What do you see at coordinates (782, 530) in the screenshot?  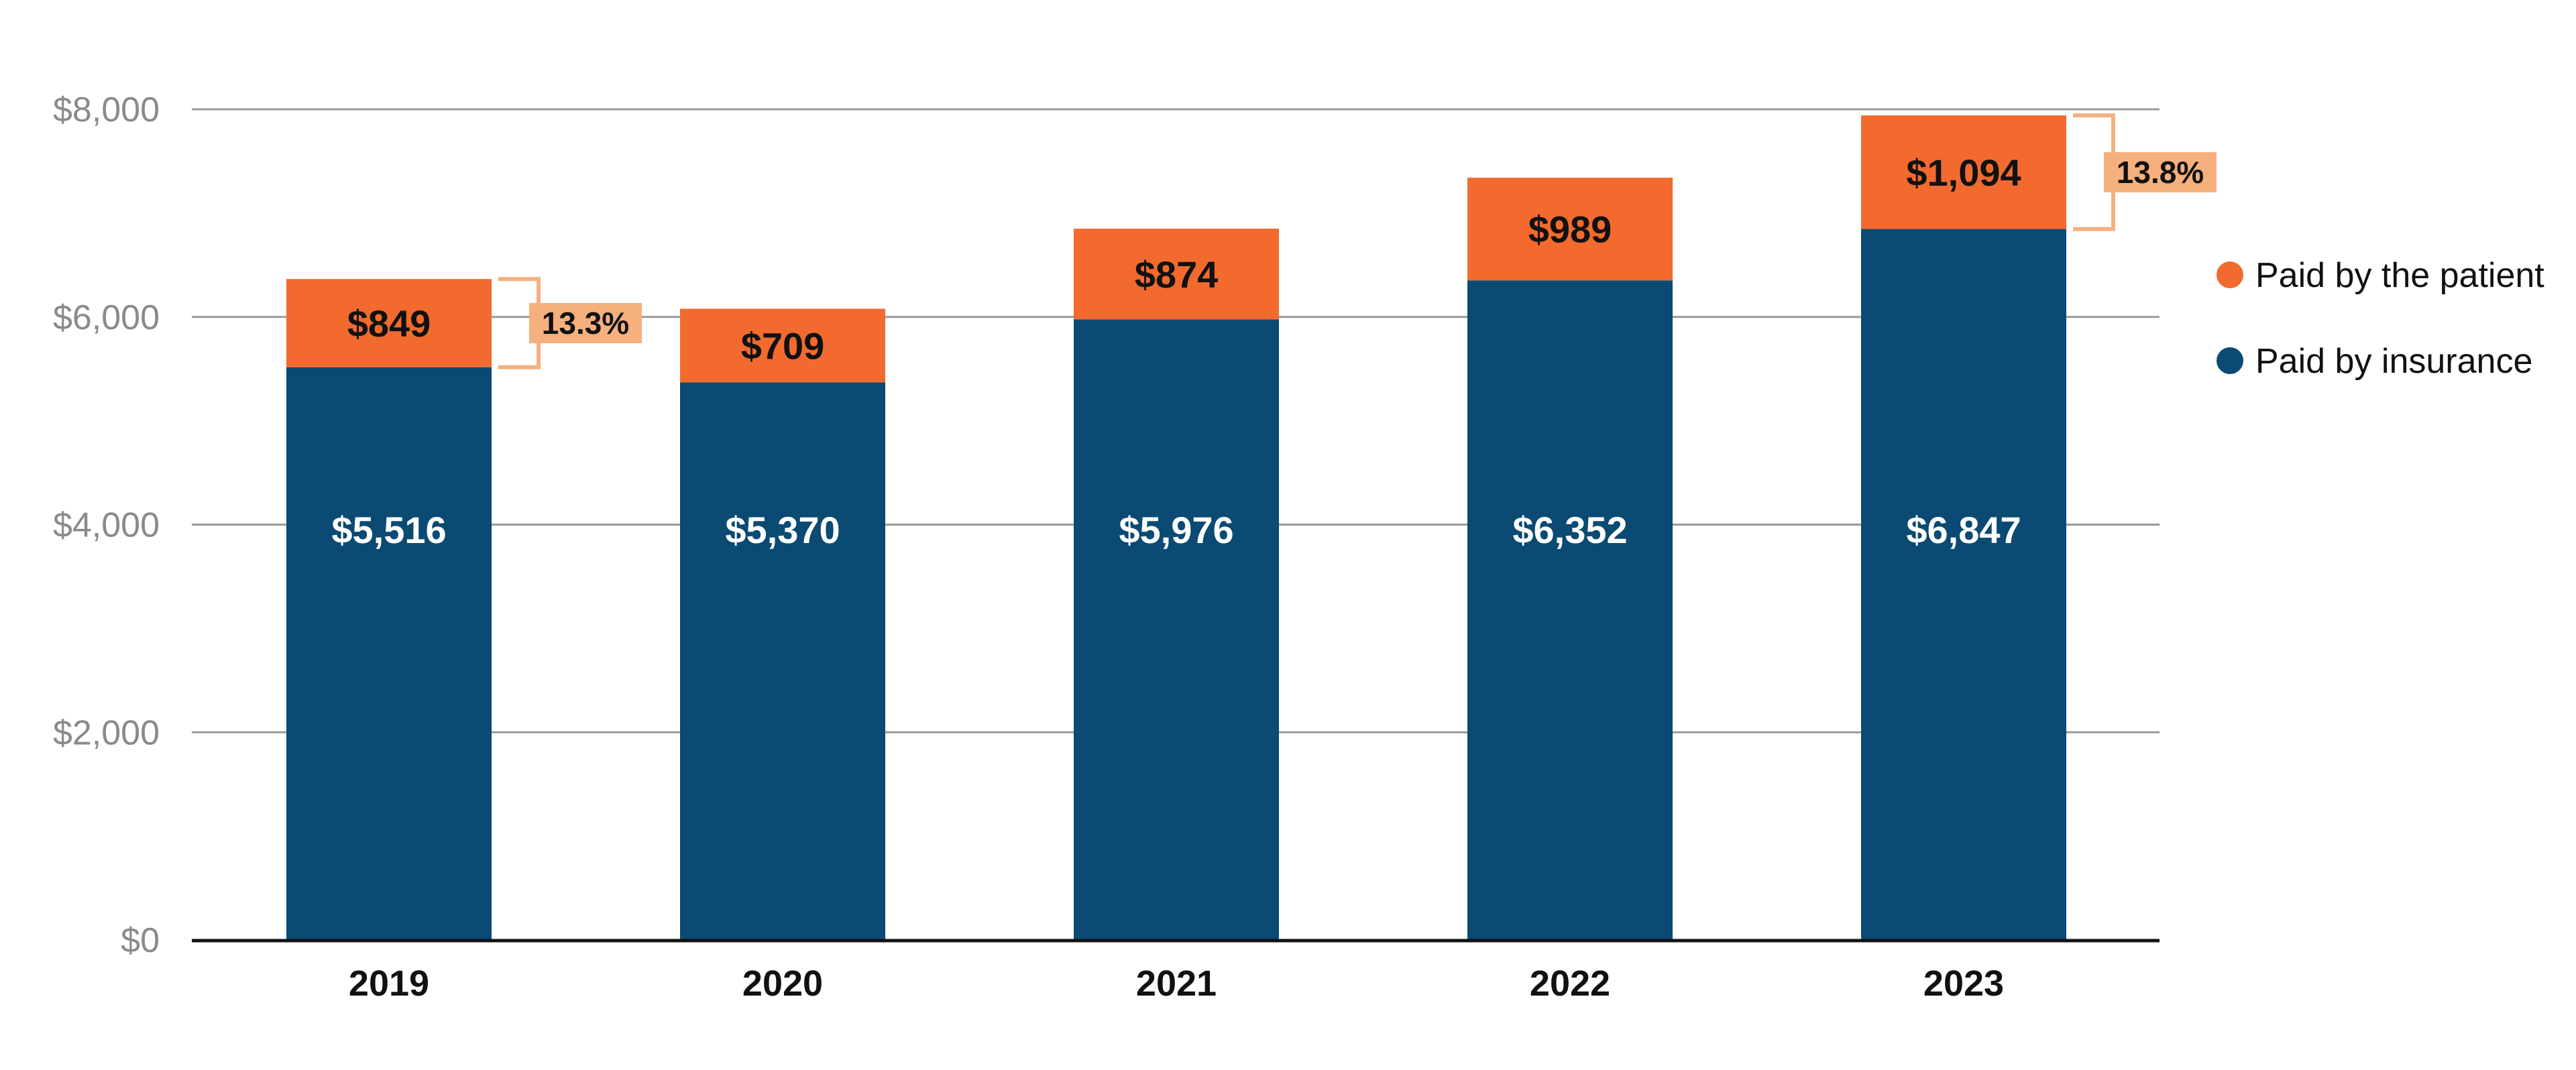 I see `data-label-insurance: $5,370` at bounding box center [782, 530].